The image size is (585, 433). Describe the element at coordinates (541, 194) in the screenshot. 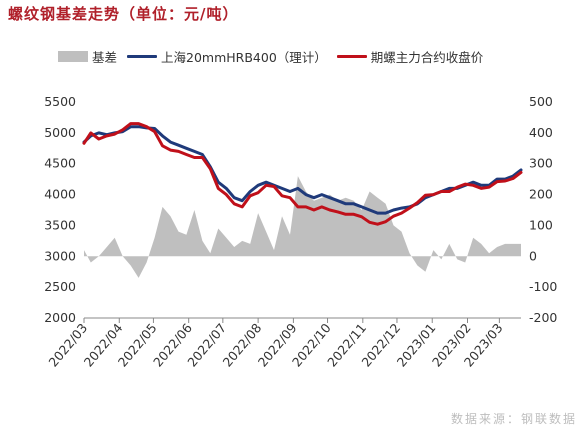

I see `y-right-tick-label: 200` at that location.